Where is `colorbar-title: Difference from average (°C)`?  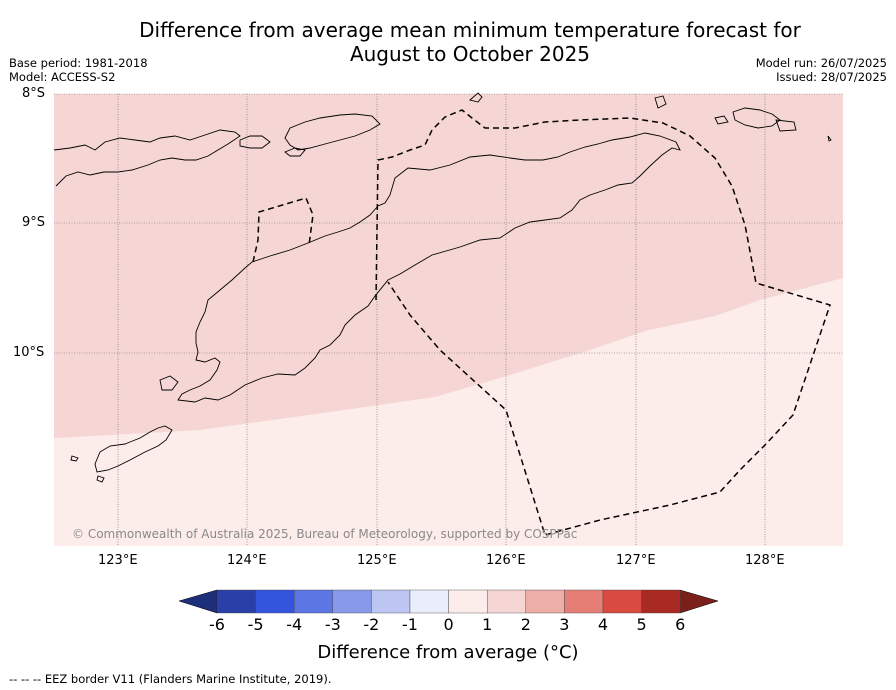
colorbar-title: Difference from average (°C) is located at coordinates (448, 652).